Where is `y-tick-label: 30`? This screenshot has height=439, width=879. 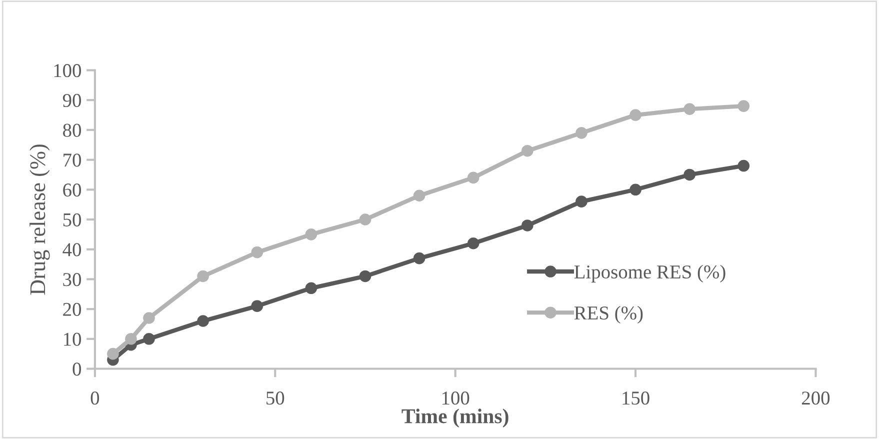
y-tick-label: 30 is located at coordinates (72, 279).